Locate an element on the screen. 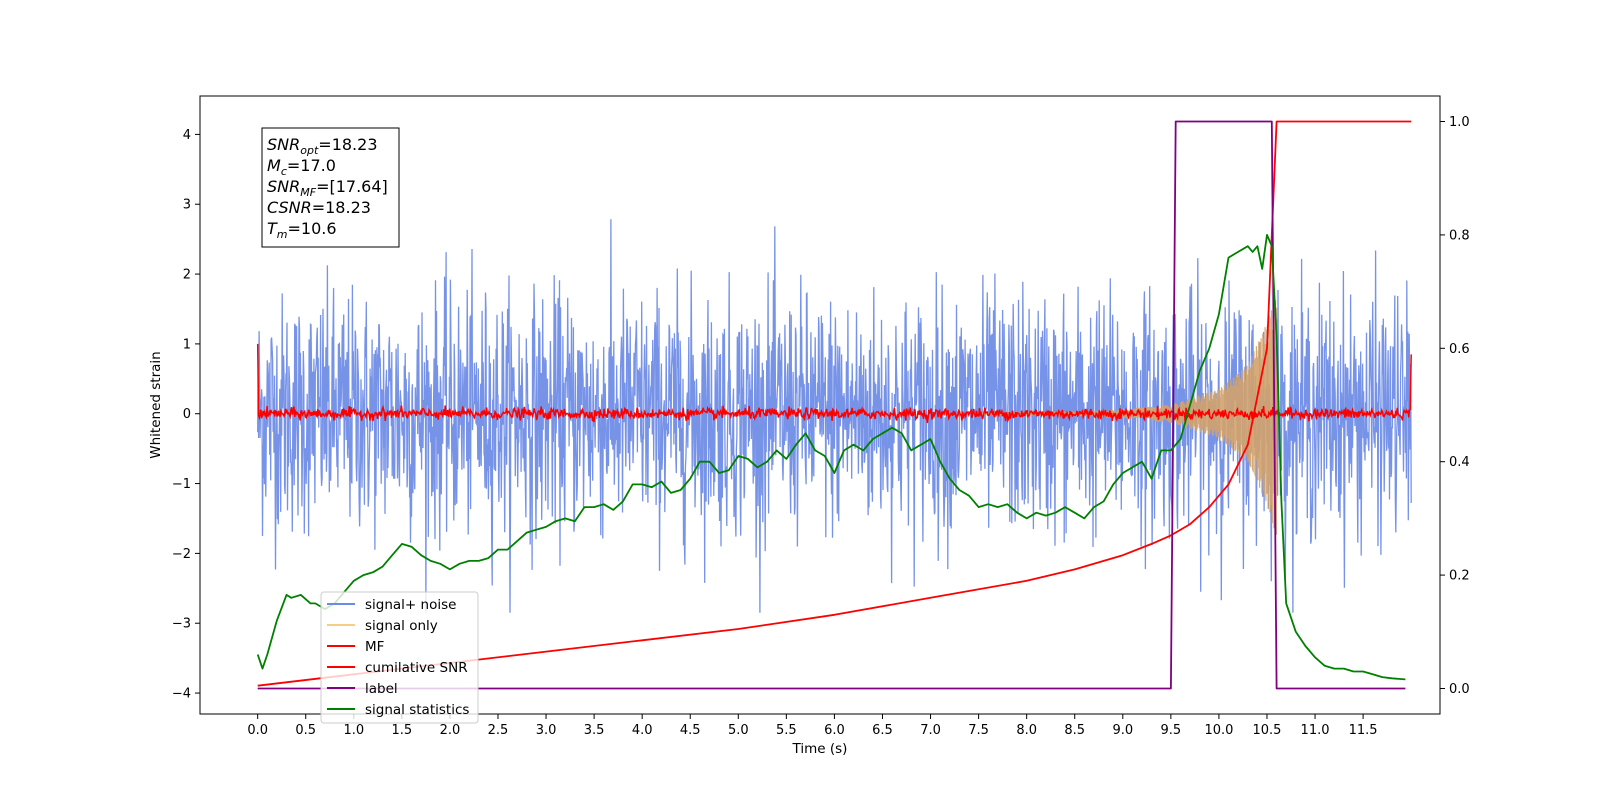 Image resolution: width=1600 pixels, height=800 pixels. x-tick-label: 5.5 is located at coordinates (786, 730).